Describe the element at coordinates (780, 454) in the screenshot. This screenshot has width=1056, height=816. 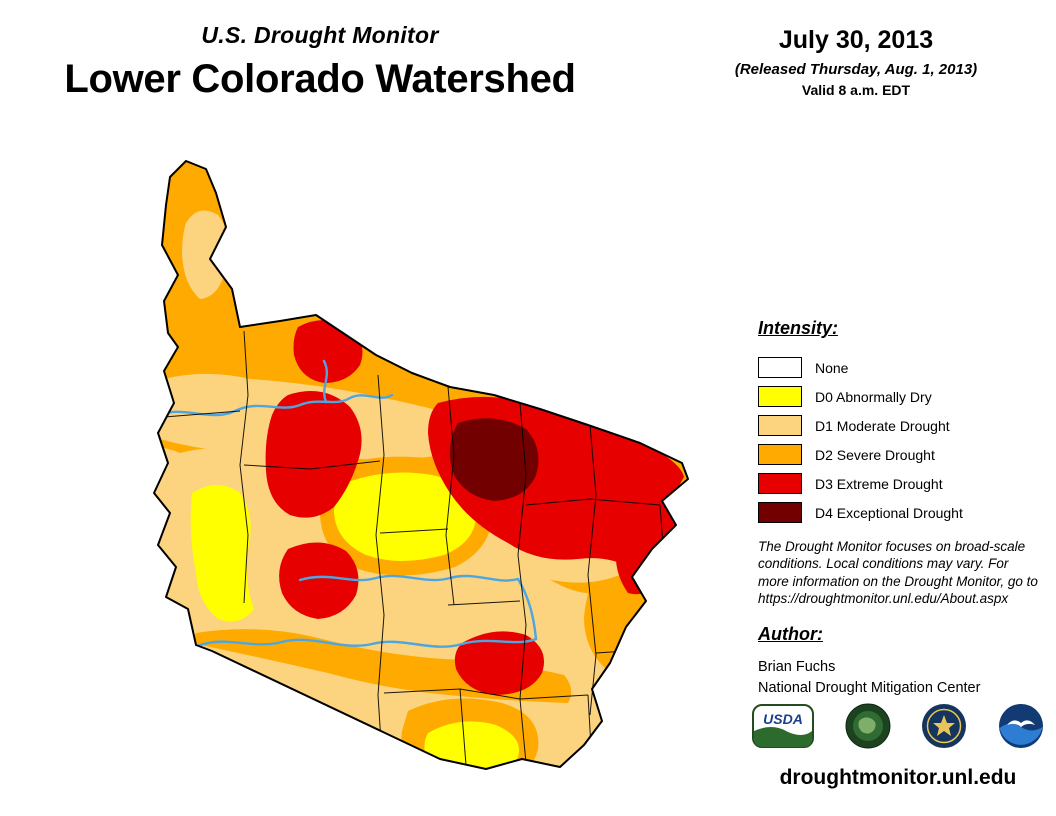
I see `swatch-d2` at that location.